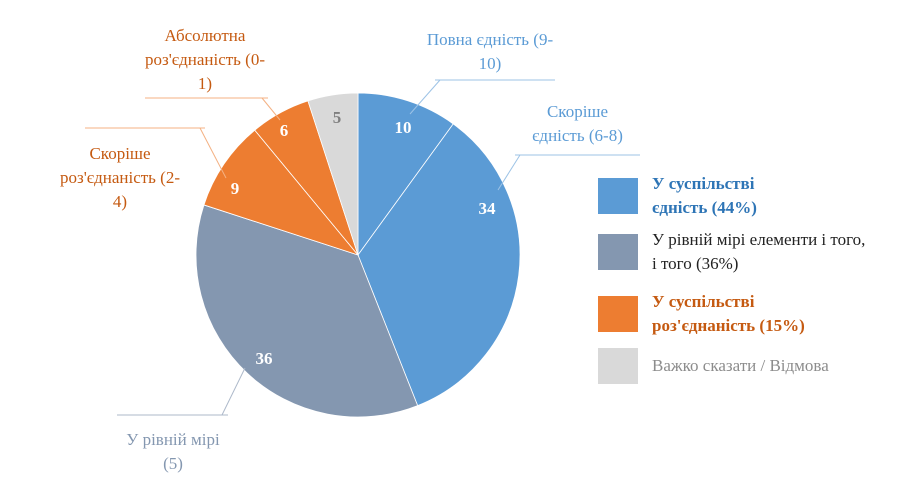 The height and width of the screenshot is (500, 916). I want to click on category-label-rather-disunity: Скоріше роз'єднаність (2-4), so click(120, 177).